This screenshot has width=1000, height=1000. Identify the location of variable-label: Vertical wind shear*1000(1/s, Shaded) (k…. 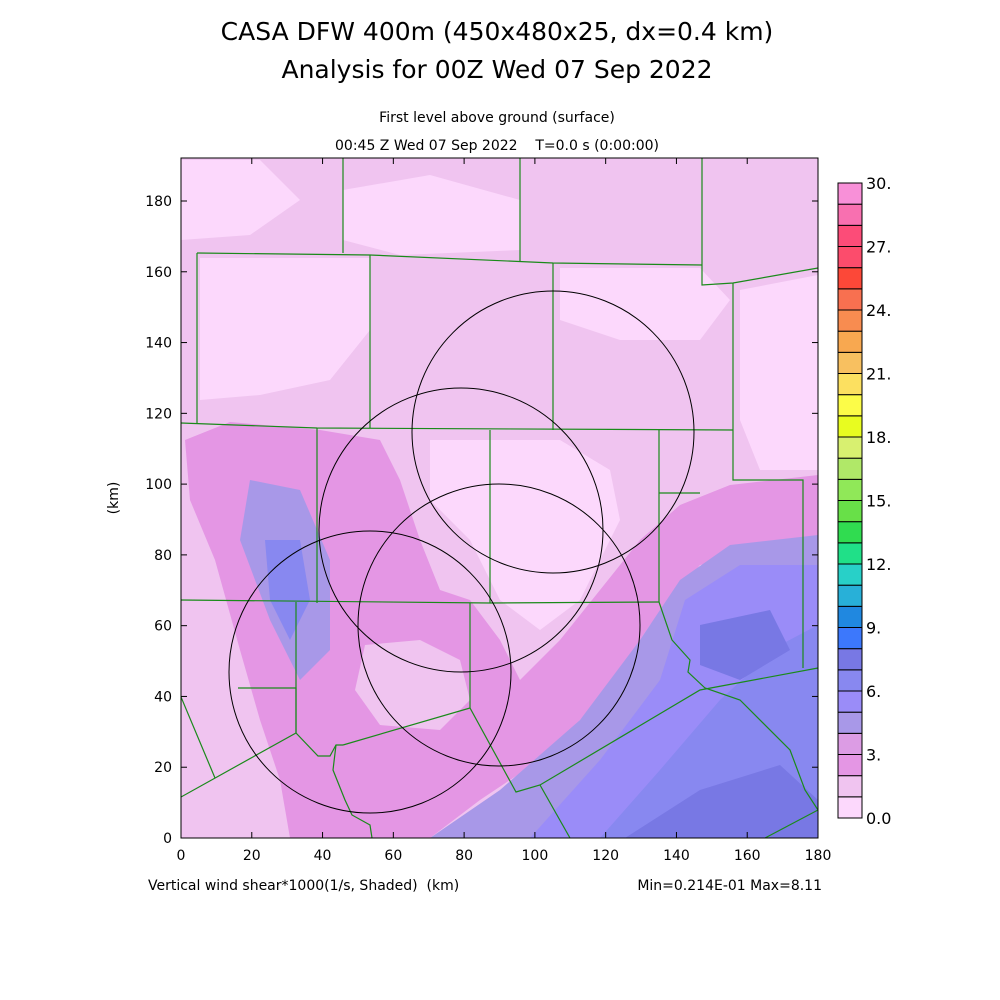
(303, 886).